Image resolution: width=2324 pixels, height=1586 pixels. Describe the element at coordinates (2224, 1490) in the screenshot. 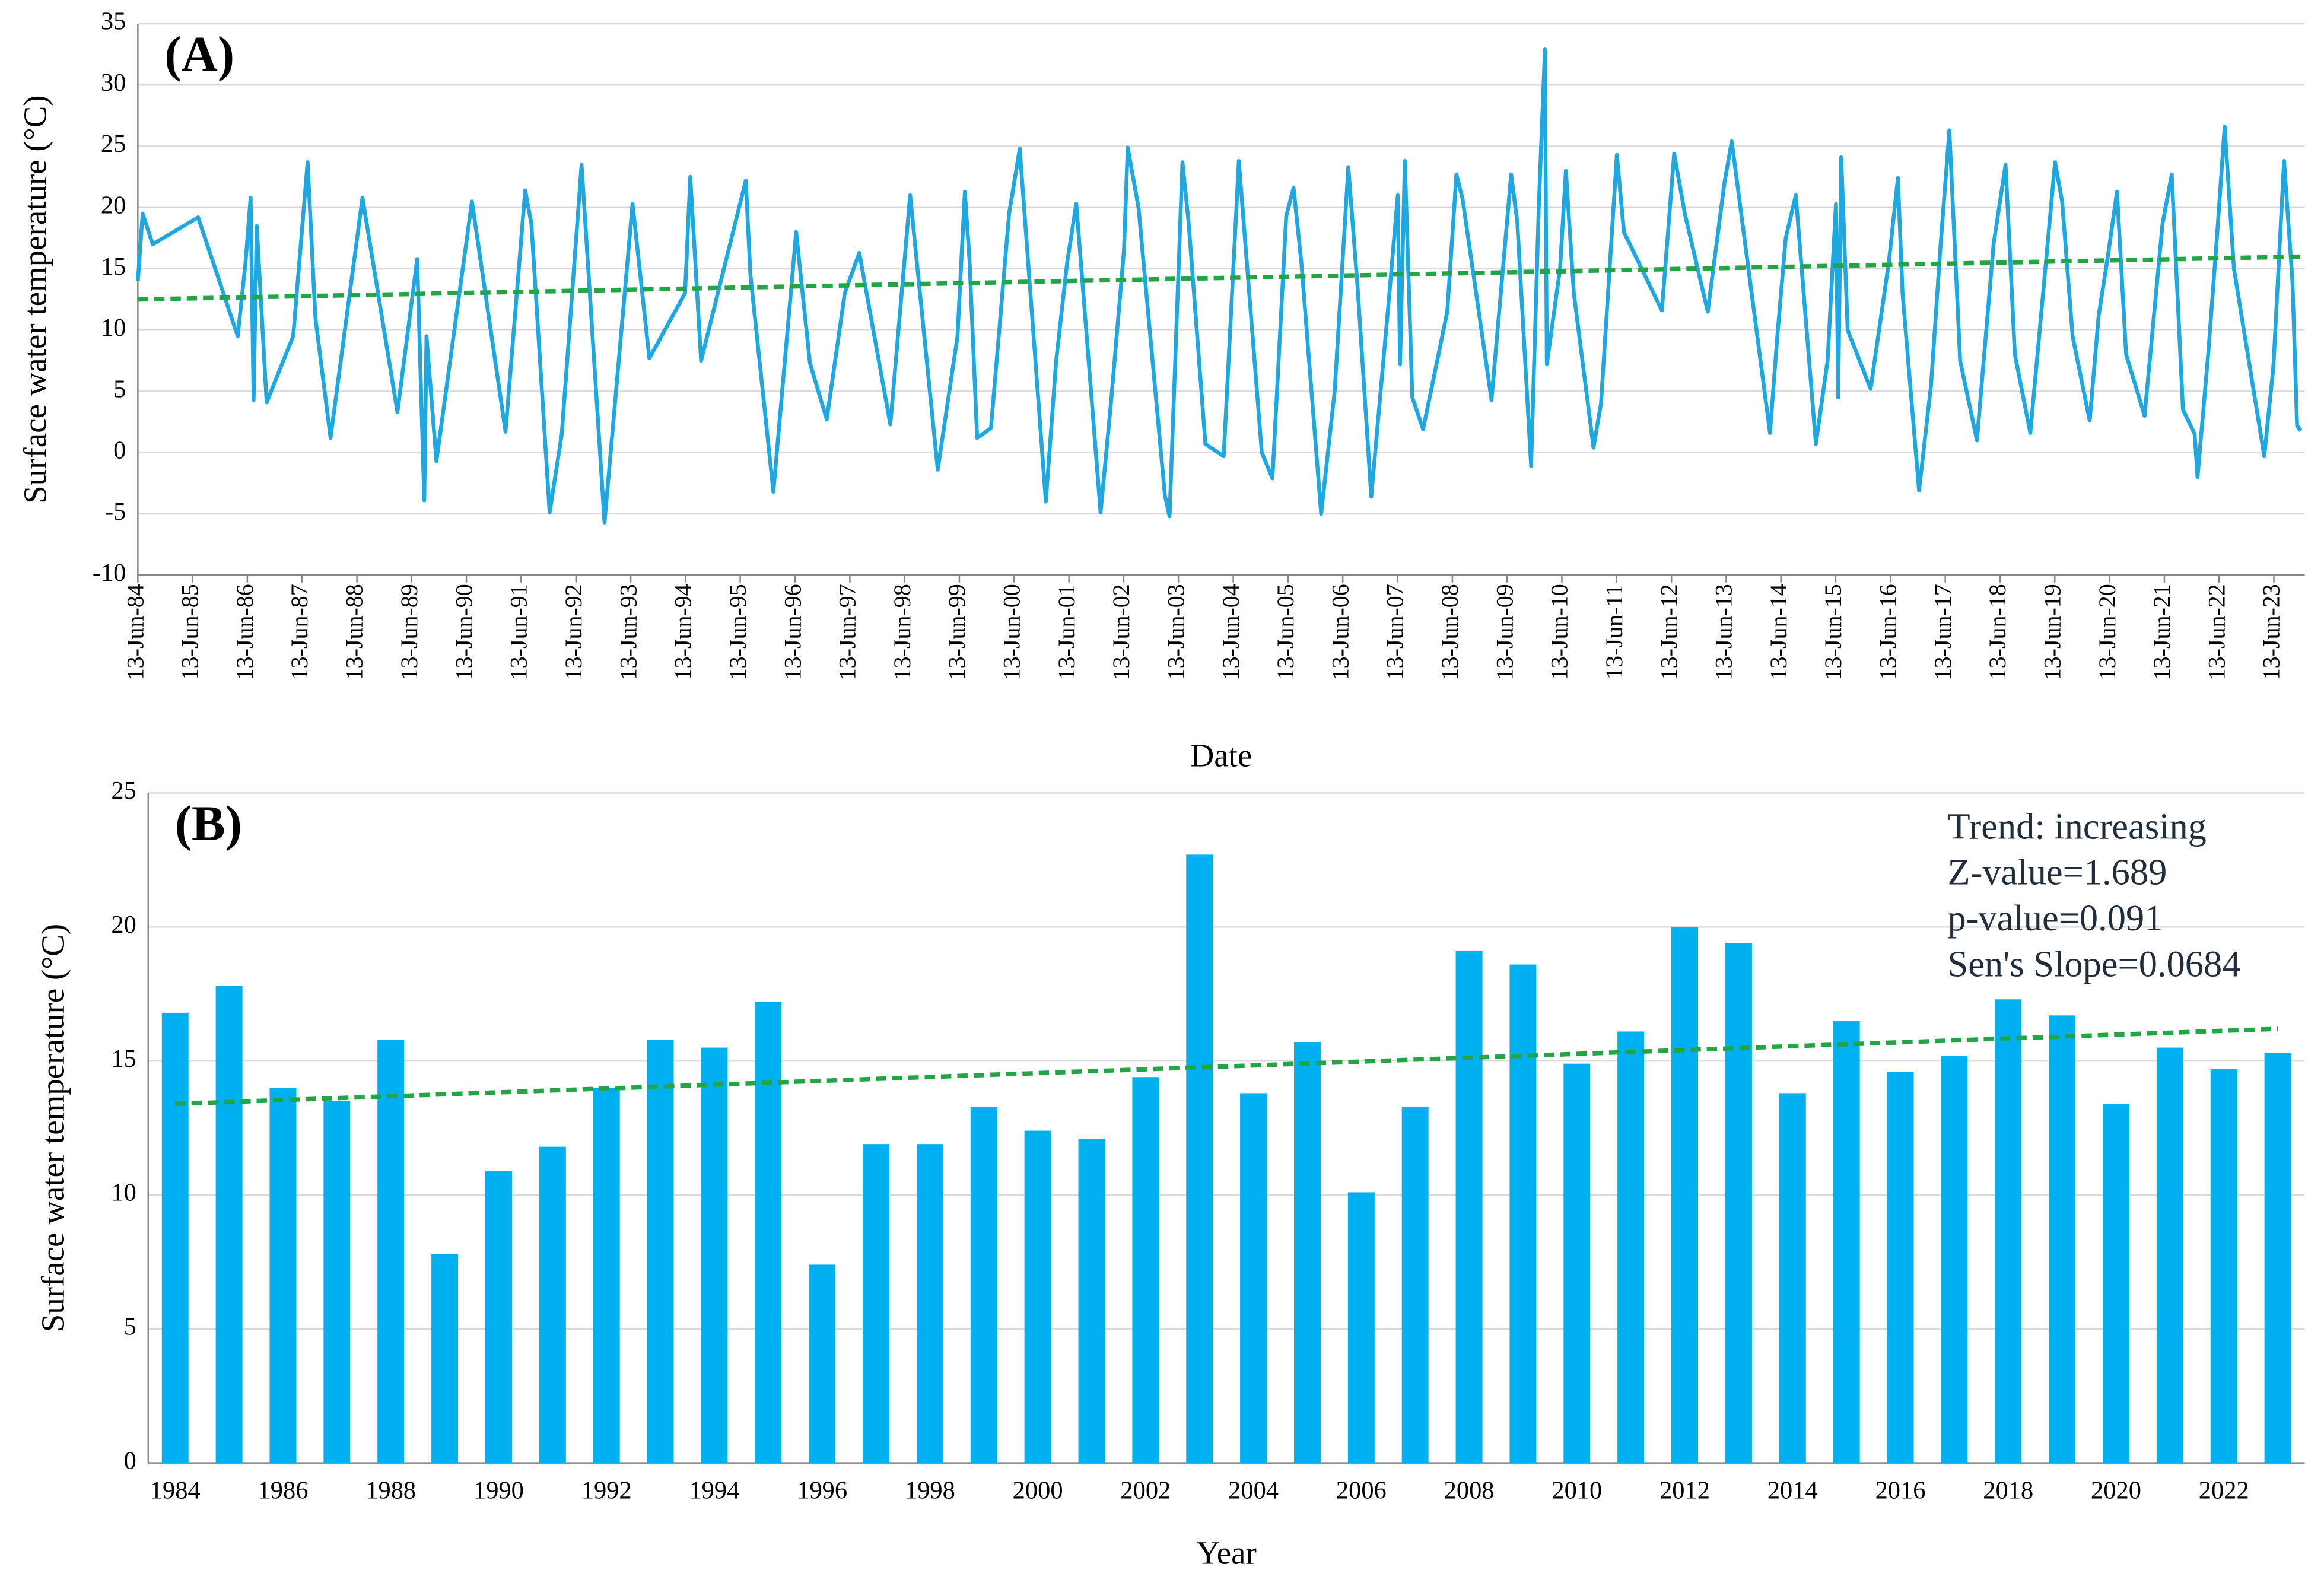

I see `x-tick-label: 2022` at that location.